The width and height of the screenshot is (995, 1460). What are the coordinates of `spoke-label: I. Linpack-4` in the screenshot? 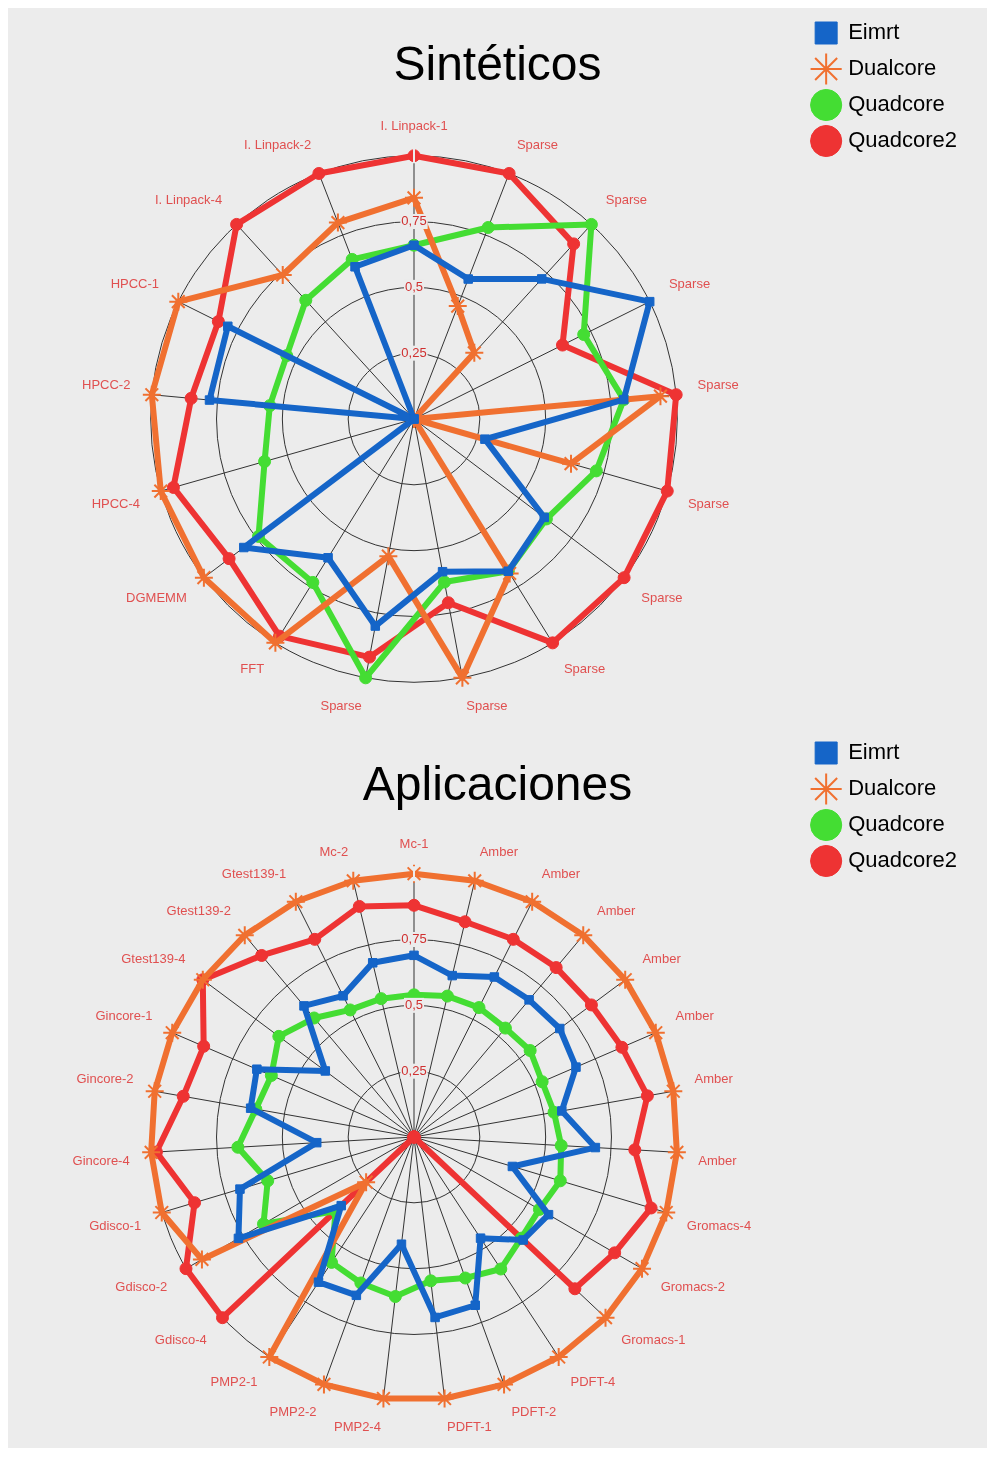 It's located at (188, 200).